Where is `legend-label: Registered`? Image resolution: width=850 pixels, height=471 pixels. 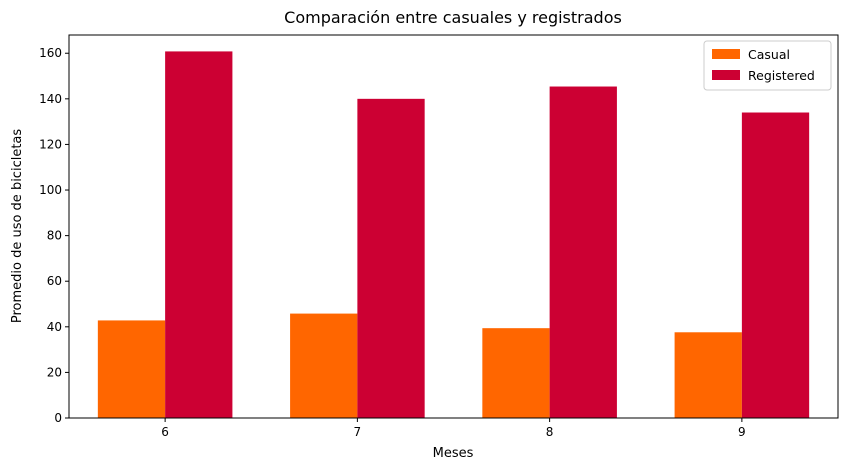 legend-label: Registered is located at coordinates (781, 75).